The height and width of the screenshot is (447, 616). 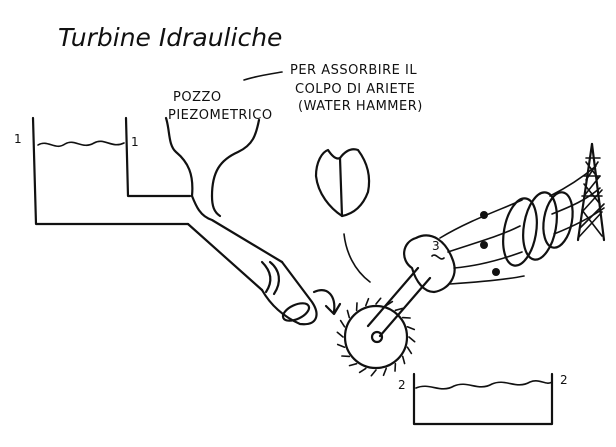 What do you see at coordinates (429, 264) in the screenshot?
I see `generator: 3` at bounding box center [429, 264].